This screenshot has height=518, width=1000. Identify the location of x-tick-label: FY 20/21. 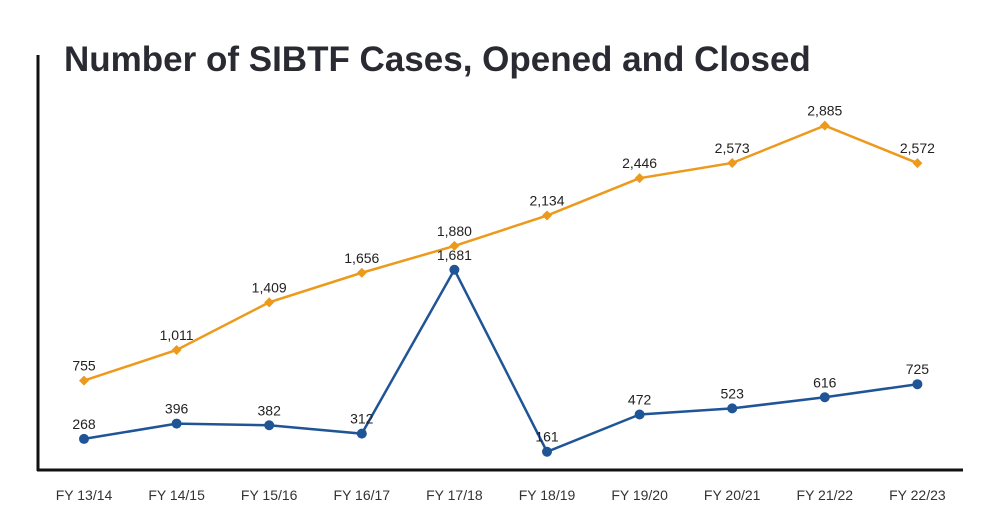
(732, 495).